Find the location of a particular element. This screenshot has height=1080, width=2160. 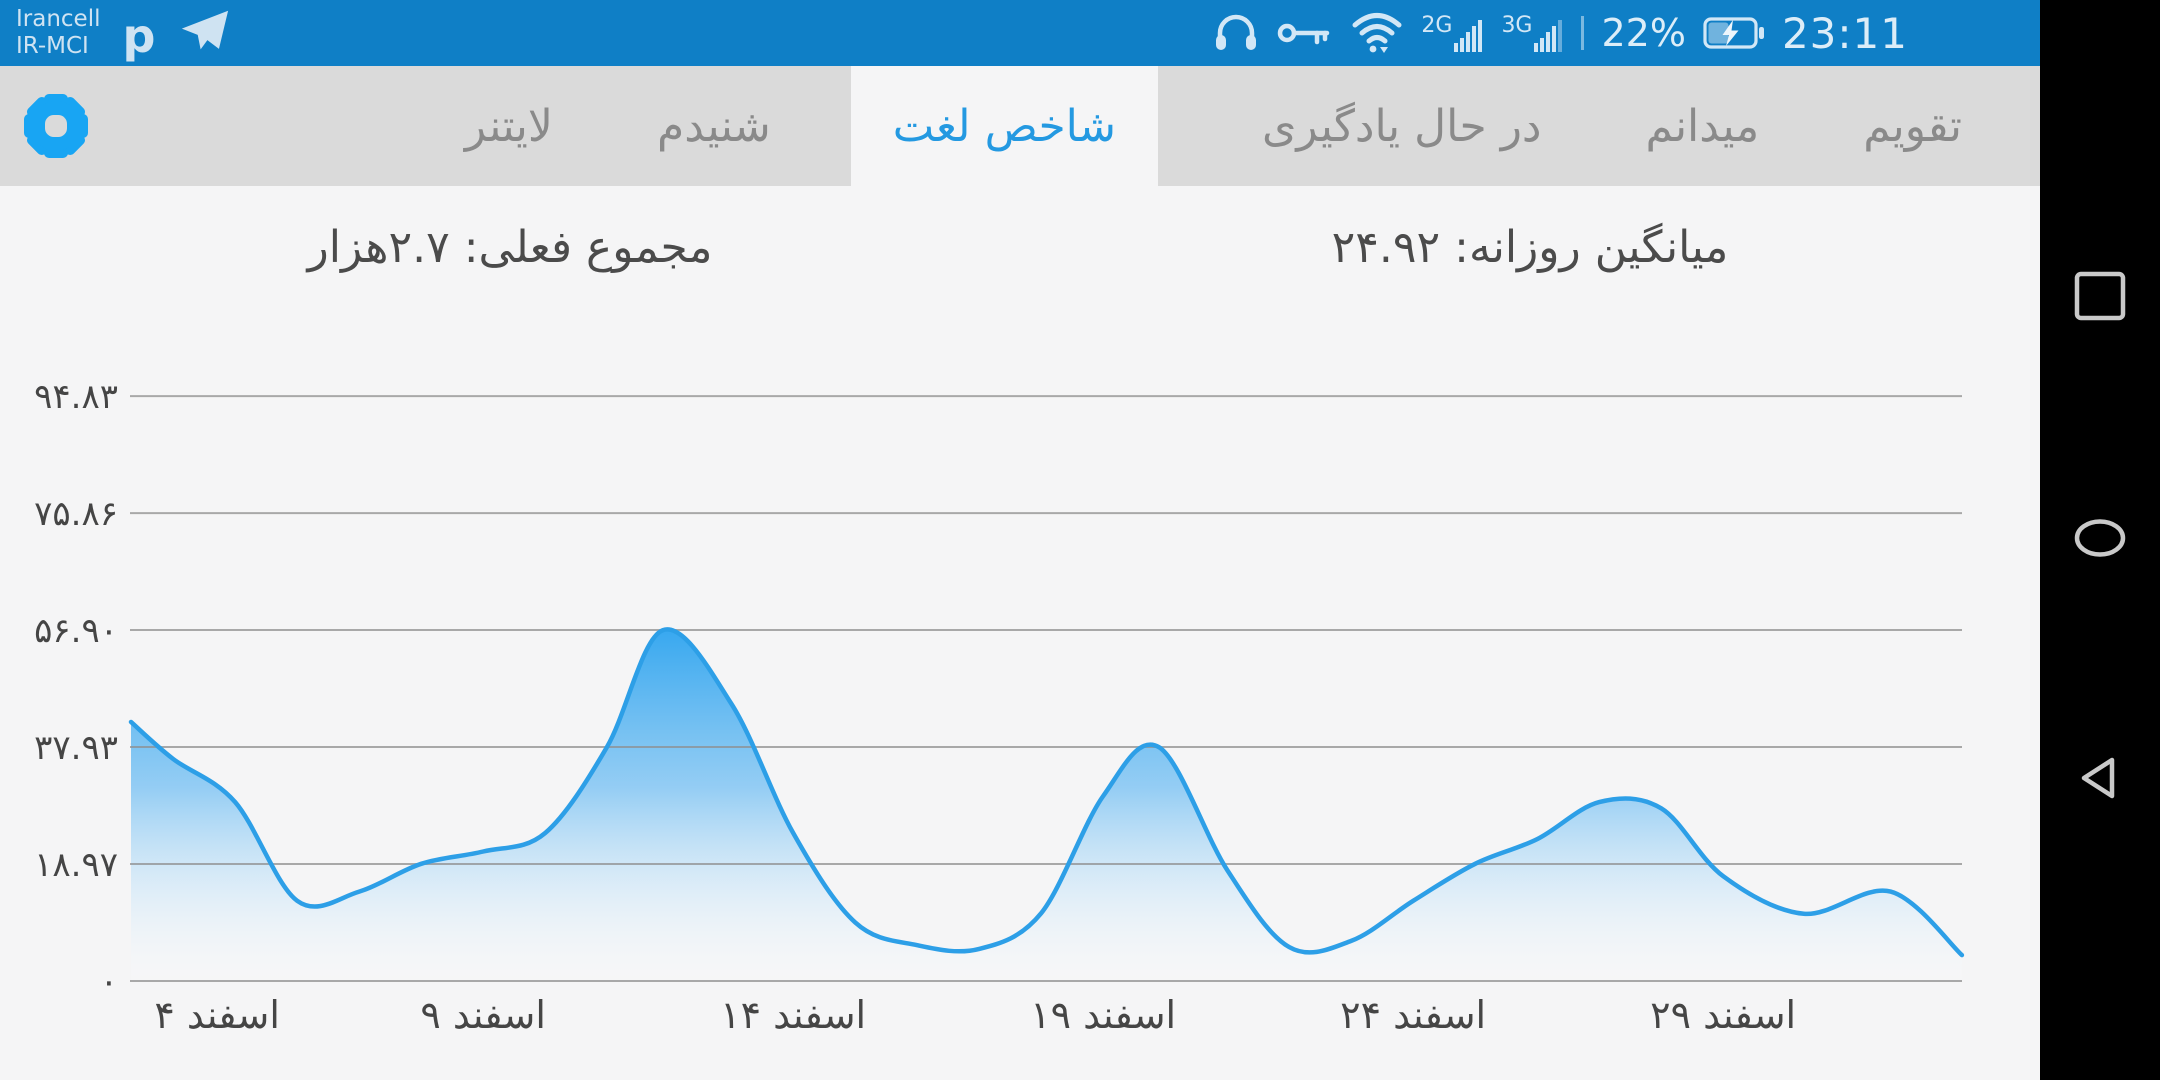

nav-recent-apps-button is located at coordinates (2100, 298).